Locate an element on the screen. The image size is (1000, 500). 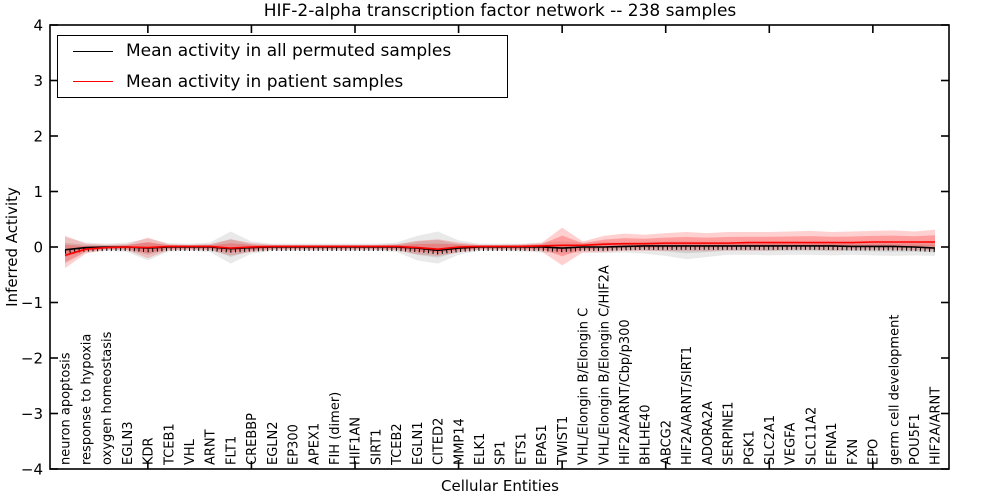
x-category-label: HIF2A/ARNT is located at coordinates (936, 426).